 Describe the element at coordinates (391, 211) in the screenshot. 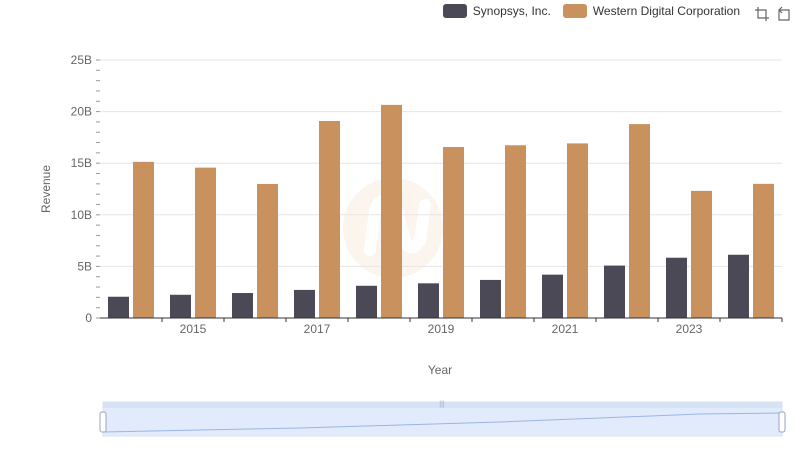

I see `bar-western-digital-2018` at that location.